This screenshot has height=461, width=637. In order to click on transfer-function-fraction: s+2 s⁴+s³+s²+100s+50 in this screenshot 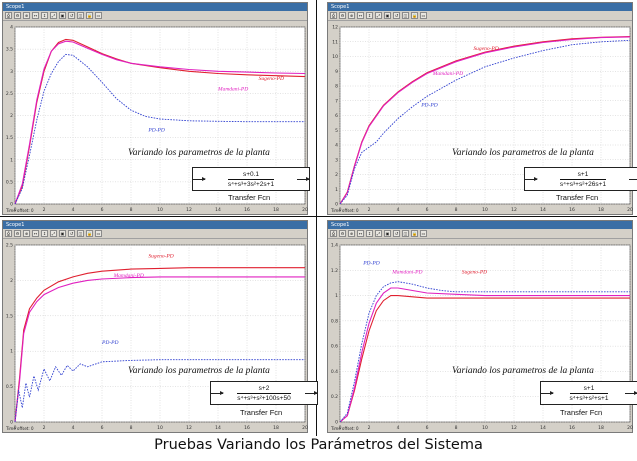, I will do `click(264, 393)`.